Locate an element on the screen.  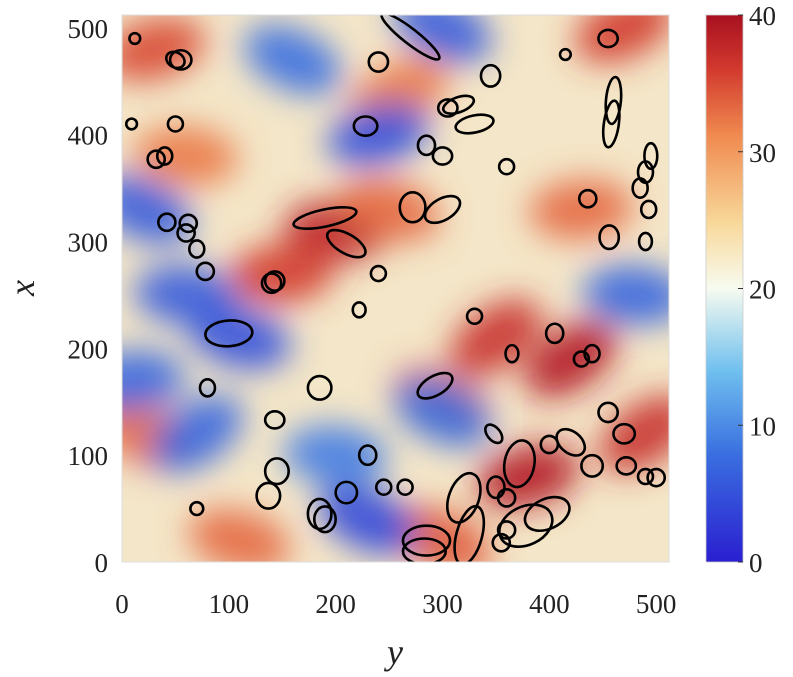
y-tick-label: 200 is located at coordinates (88, 349).